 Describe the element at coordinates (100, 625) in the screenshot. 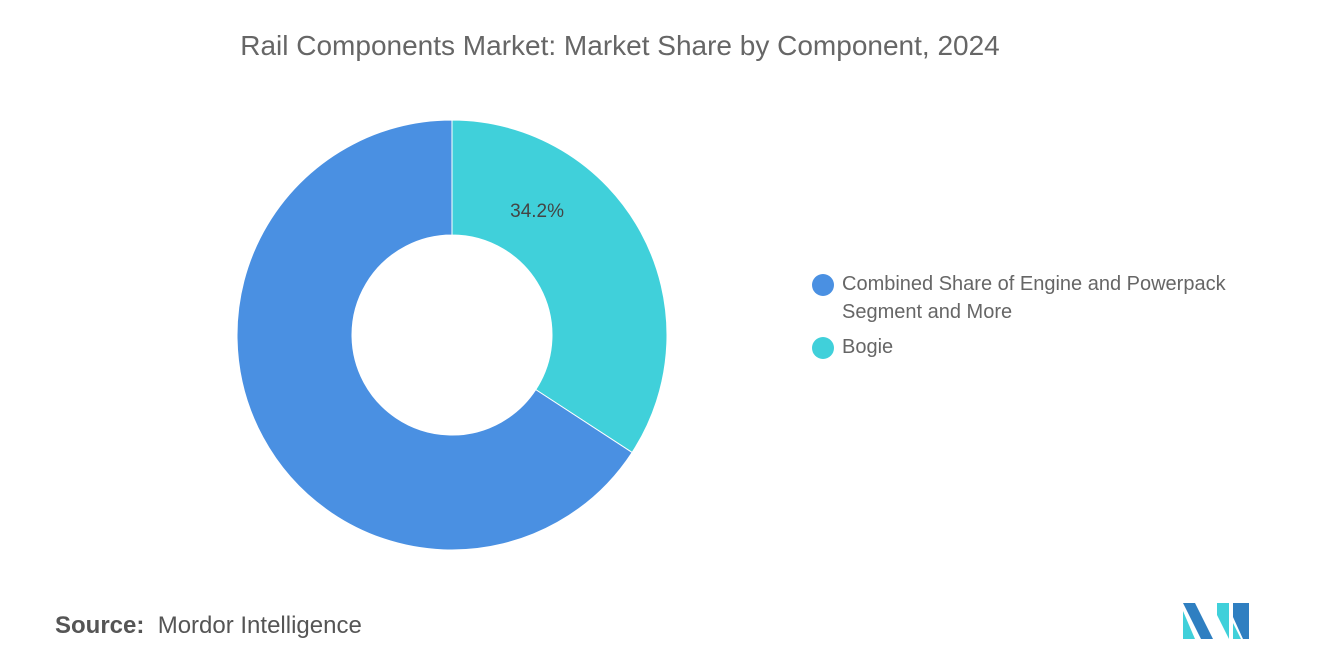

I see `source-label: Source:` at that location.